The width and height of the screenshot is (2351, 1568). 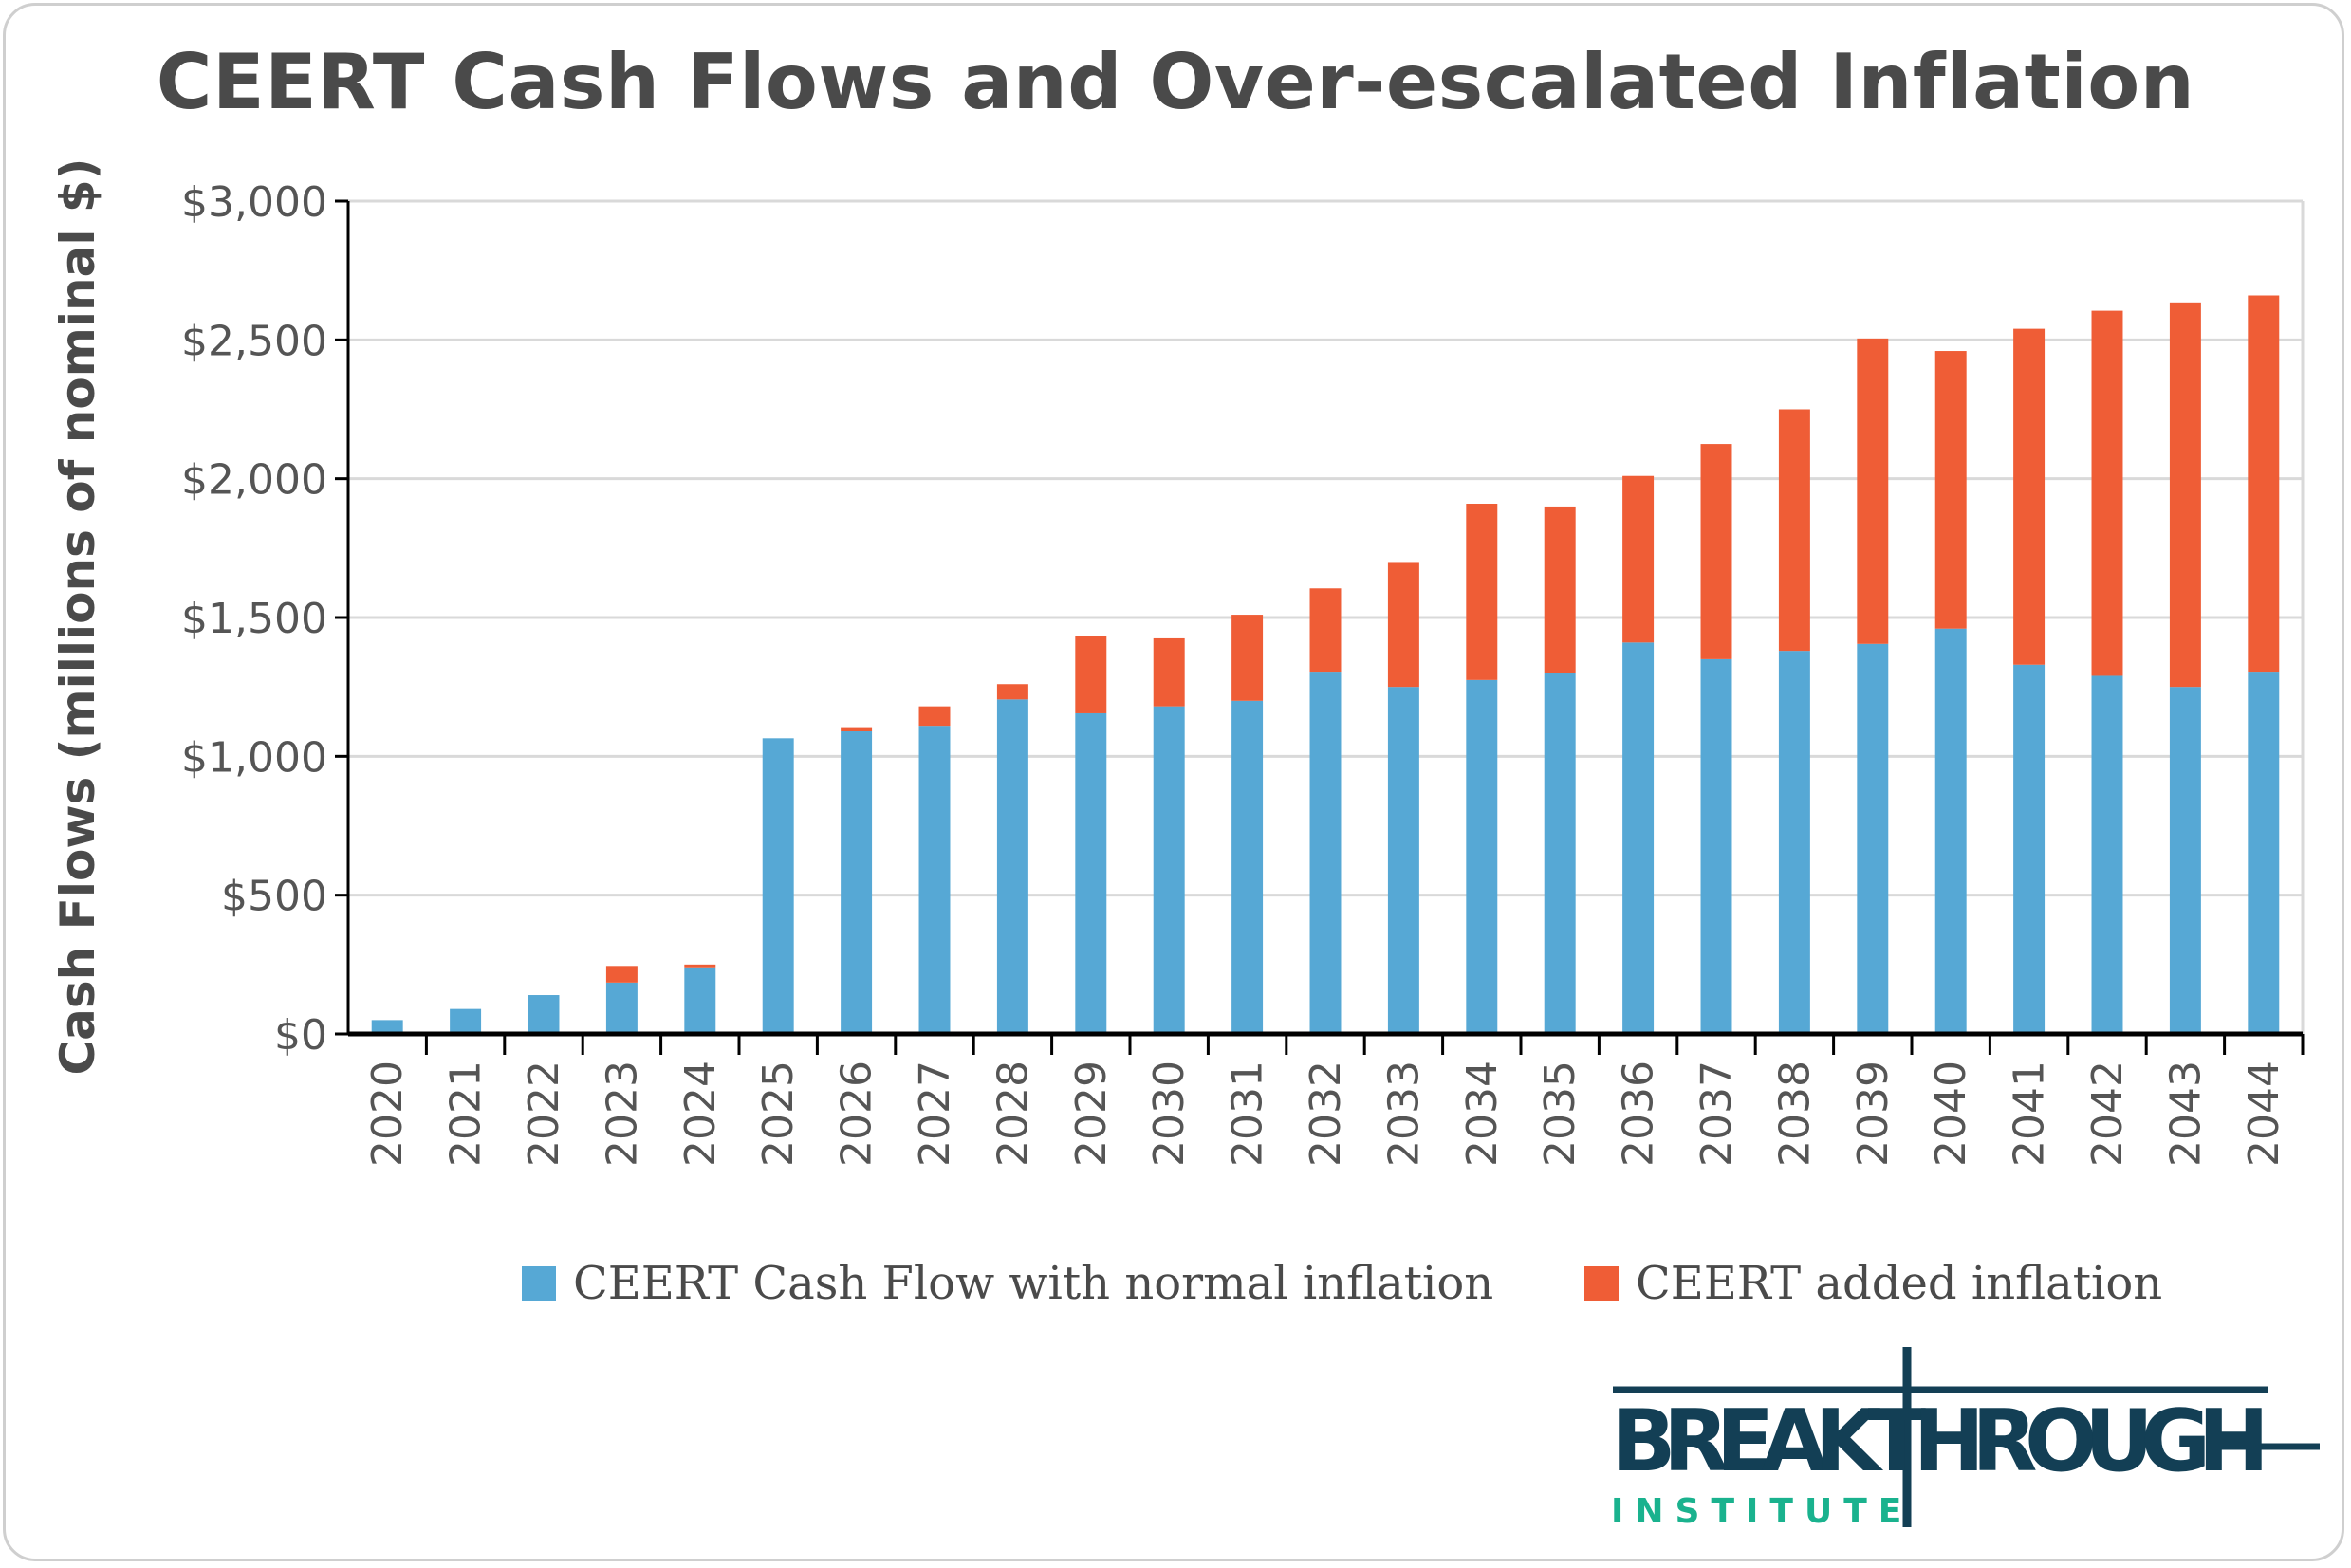 I want to click on x-tick-label: 2038, so click(x=1795, y=1114).